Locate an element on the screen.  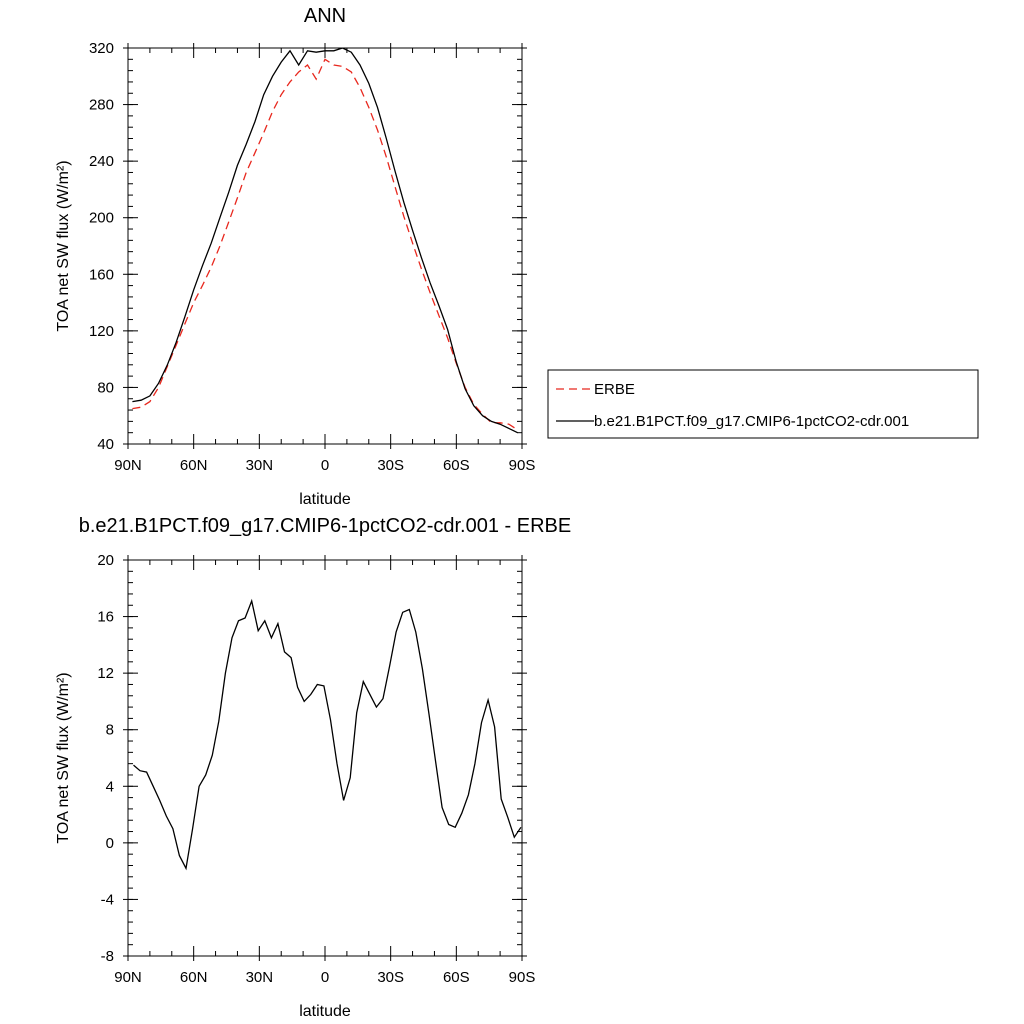
y-tick-label: 4 is located at coordinates (110, 786).